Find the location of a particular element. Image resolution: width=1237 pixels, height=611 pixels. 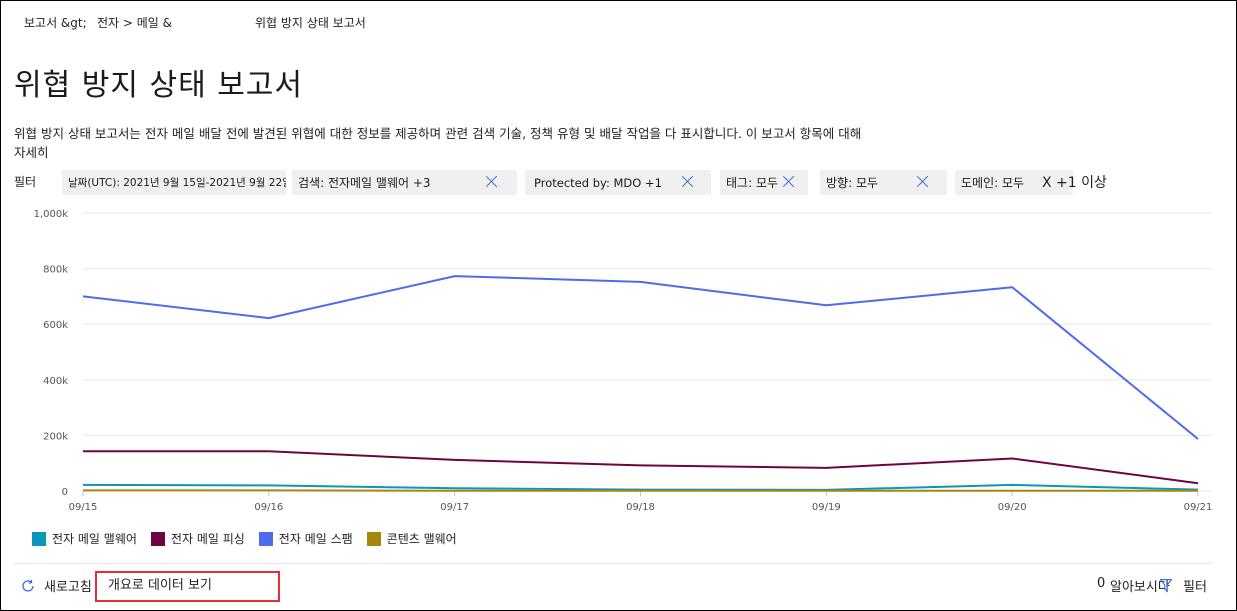

filter-chip-tag-label: 태그: 모두 is located at coordinates (752, 183).